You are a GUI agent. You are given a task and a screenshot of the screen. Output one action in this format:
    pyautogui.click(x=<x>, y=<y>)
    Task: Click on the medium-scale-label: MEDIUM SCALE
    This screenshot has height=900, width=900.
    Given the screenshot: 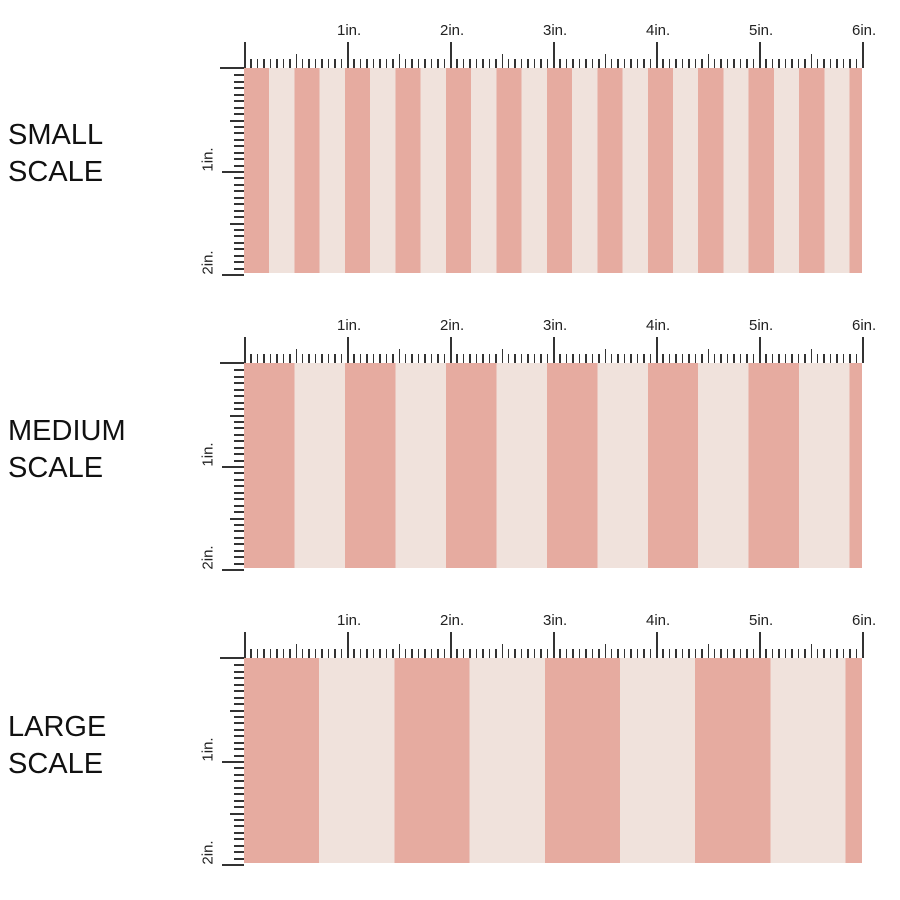 What is the action you would take?
    pyautogui.click(x=67, y=449)
    